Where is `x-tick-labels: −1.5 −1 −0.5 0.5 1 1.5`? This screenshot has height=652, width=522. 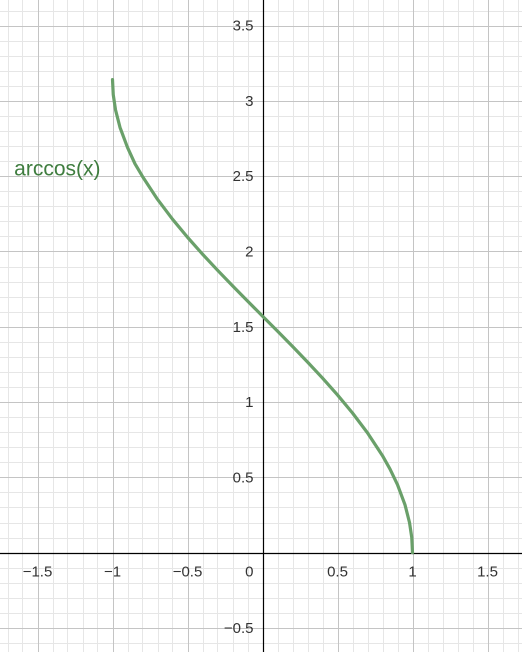
x-tick-labels: −1.5 −1 −0.5 0.5 1 1.5 is located at coordinates (260, 572).